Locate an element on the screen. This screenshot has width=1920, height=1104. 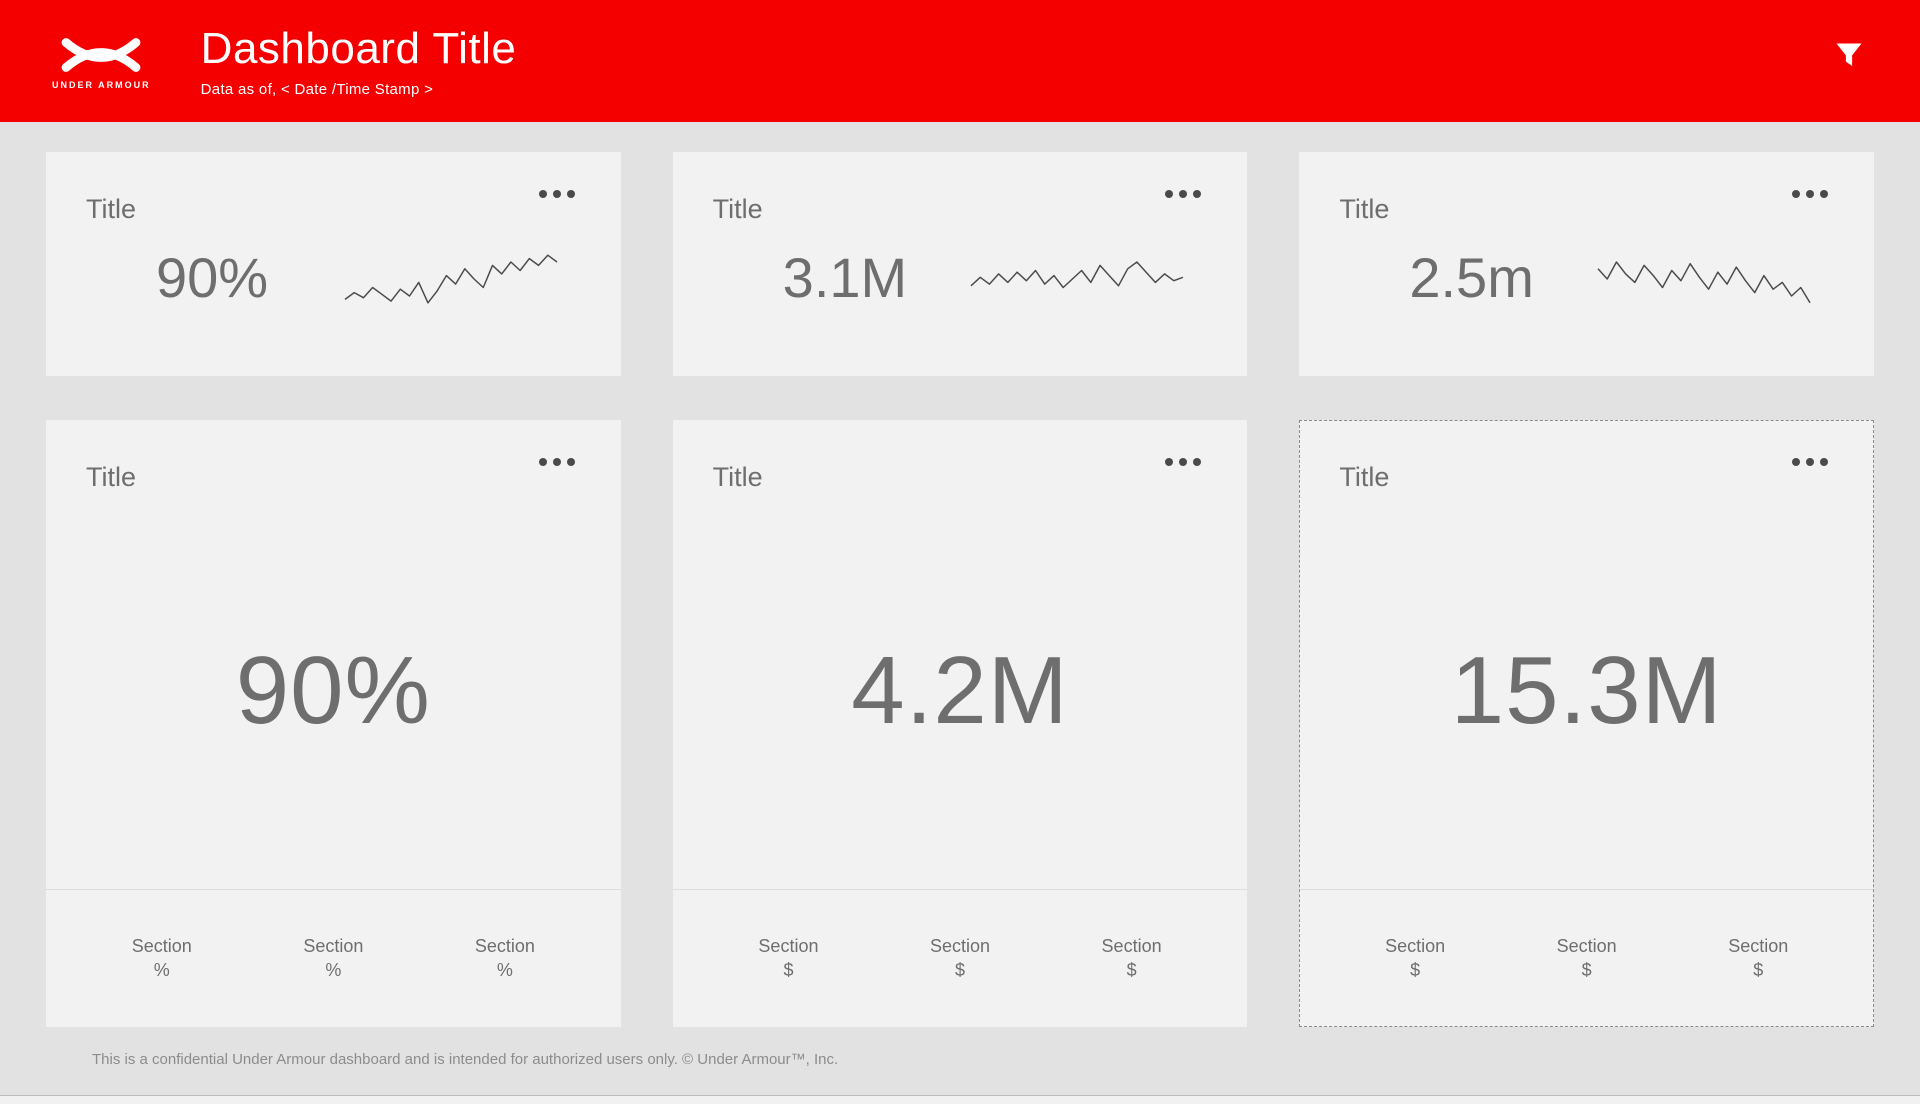
filter-button is located at coordinates (1849, 56).